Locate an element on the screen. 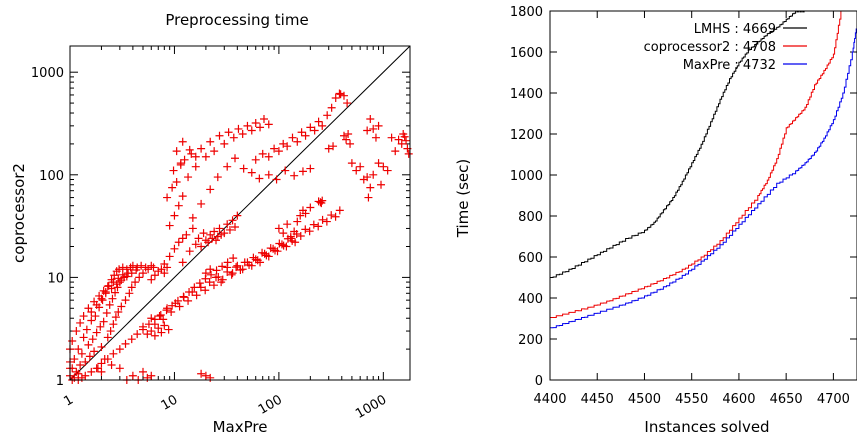 This screenshot has height=437, width=857. x-tick-label: 4400 is located at coordinates (549, 399).